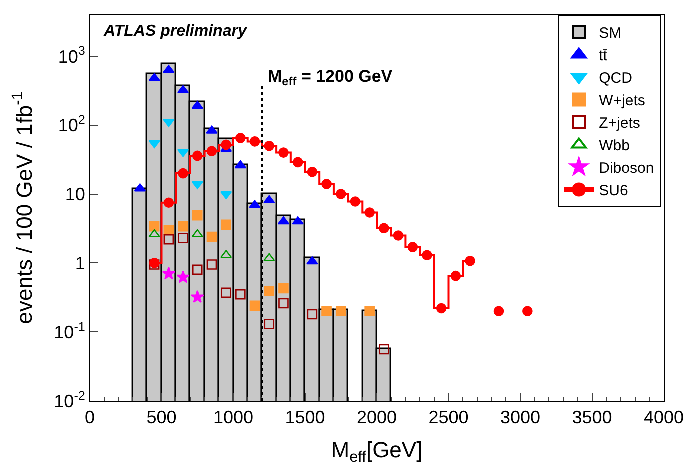 The image size is (696, 470). Describe the element at coordinates (614, 146) in the screenshot. I see `legend-label: Wbb` at that location.